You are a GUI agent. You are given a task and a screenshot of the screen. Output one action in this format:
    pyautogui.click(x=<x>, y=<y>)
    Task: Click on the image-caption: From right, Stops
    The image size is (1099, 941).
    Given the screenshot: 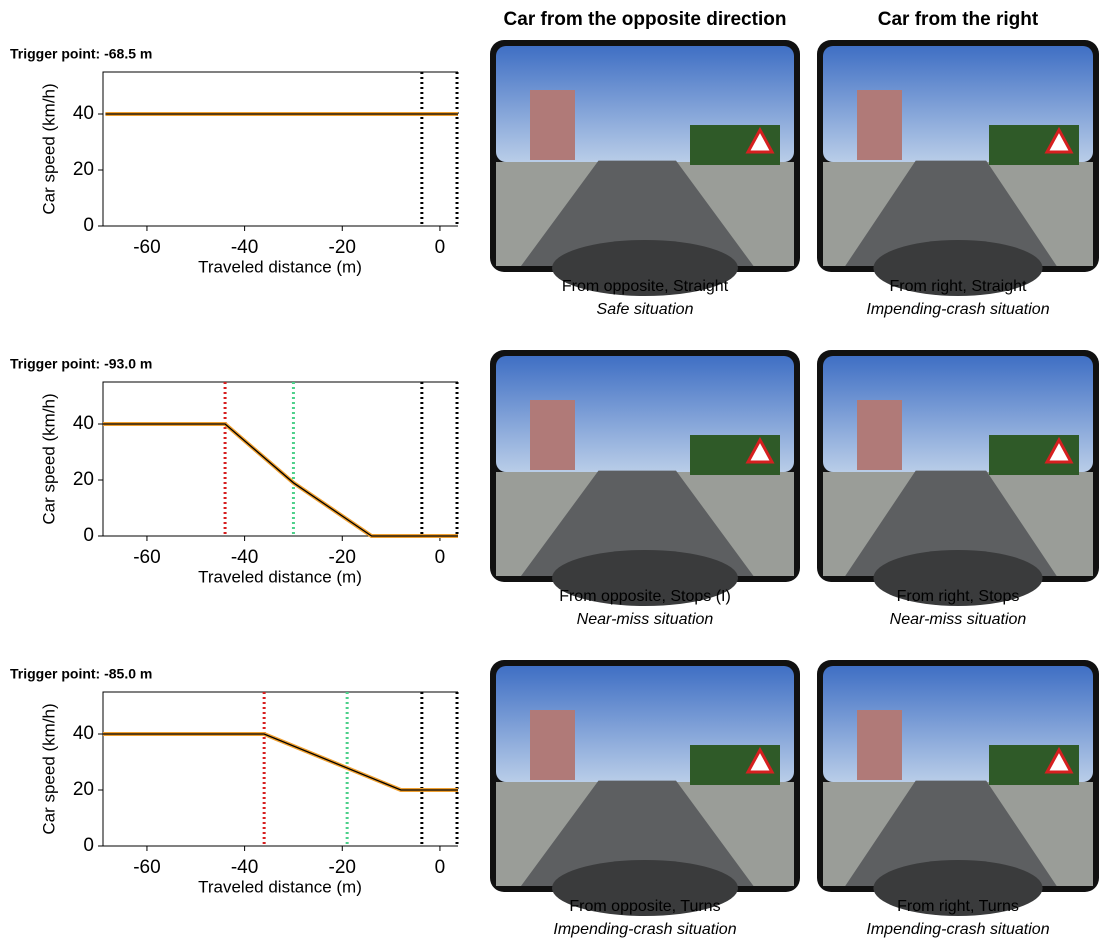 What is the action you would take?
    pyautogui.click(x=958, y=596)
    